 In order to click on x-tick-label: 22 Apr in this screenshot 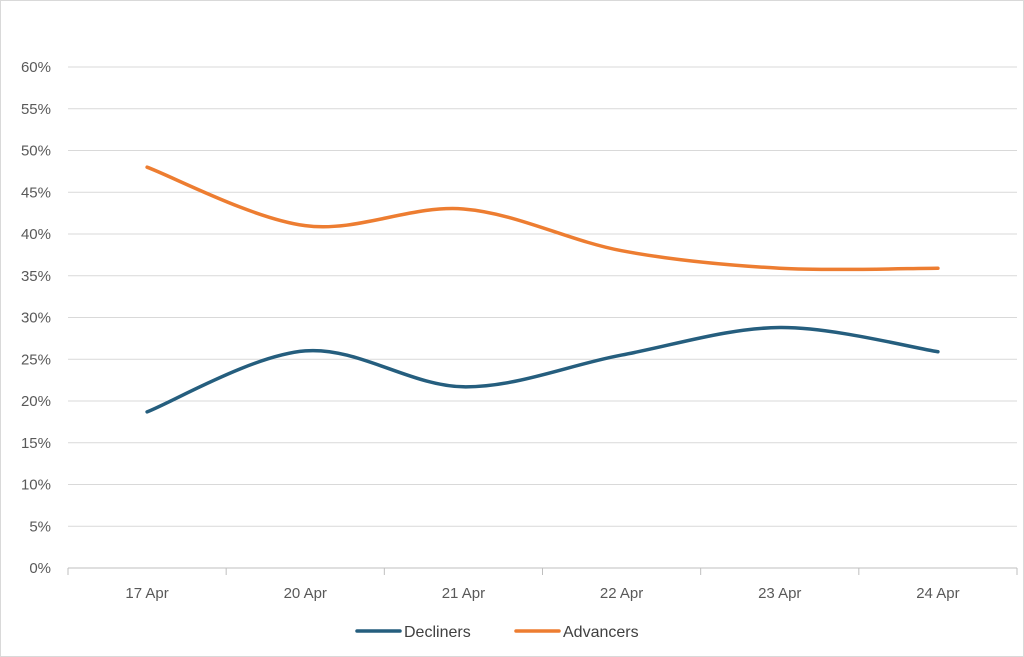, I will do `click(621, 593)`.